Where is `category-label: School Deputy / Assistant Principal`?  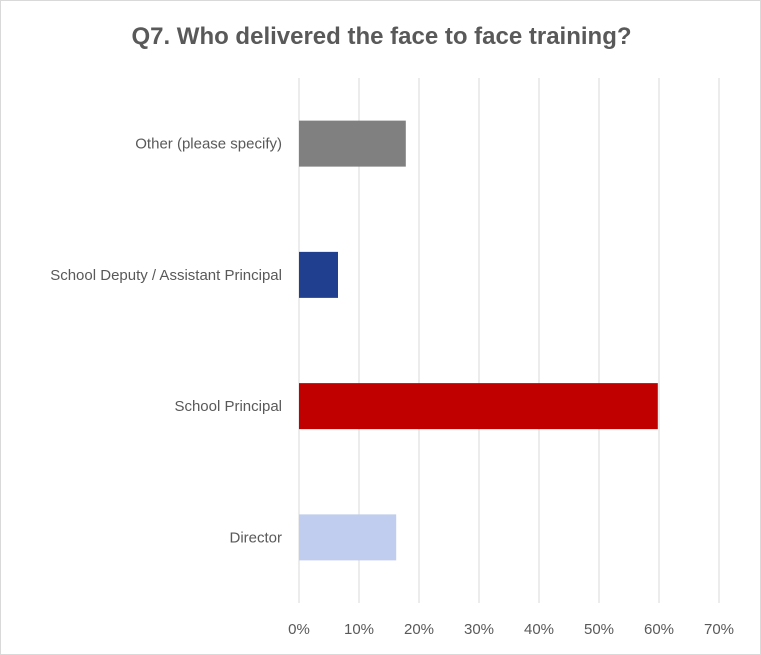 category-label: School Deputy / Assistant Principal is located at coordinates (166, 275).